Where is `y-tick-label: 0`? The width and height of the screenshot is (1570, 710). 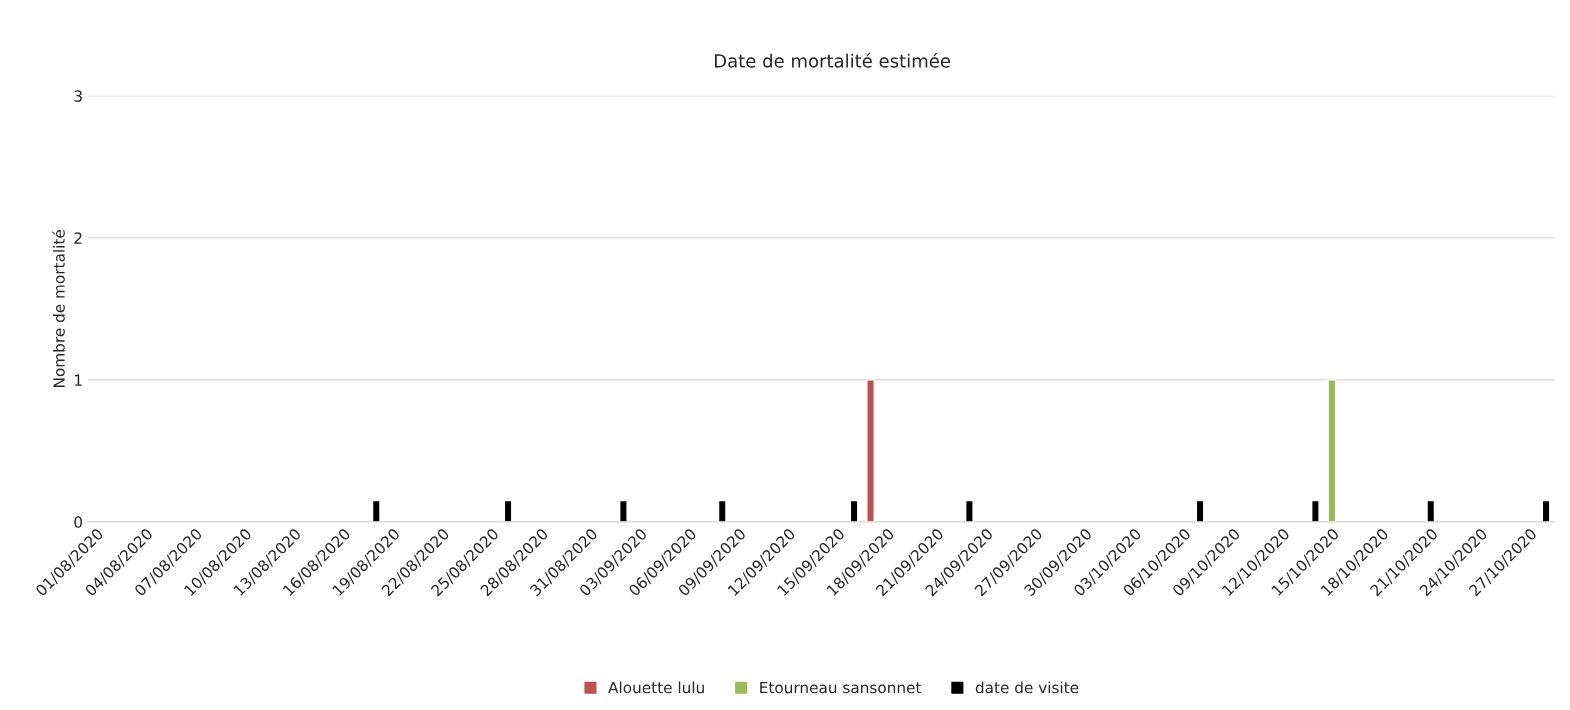
y-tick-label: 0 is located at coordinates (78, 522).